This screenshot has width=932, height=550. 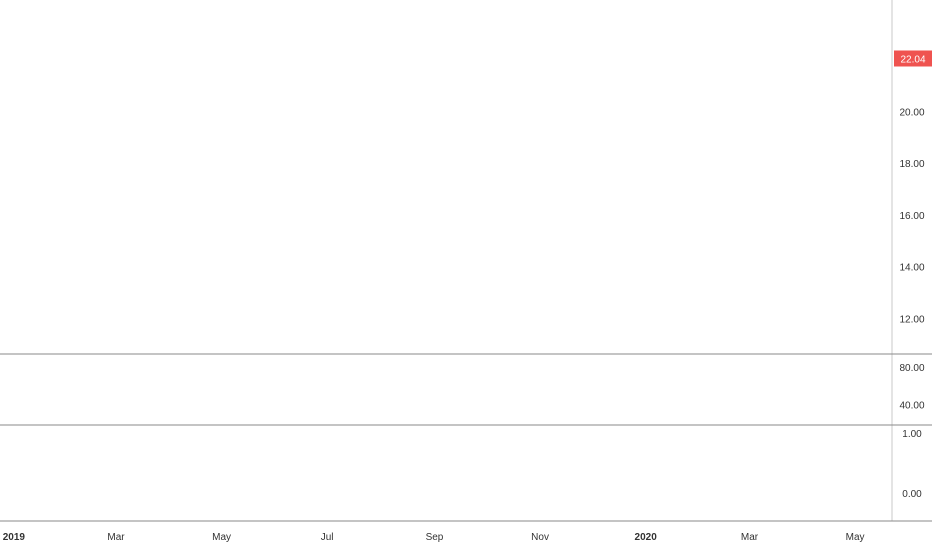 I want to click on price-tick-label: 16.00, so click(x=911, y=216).